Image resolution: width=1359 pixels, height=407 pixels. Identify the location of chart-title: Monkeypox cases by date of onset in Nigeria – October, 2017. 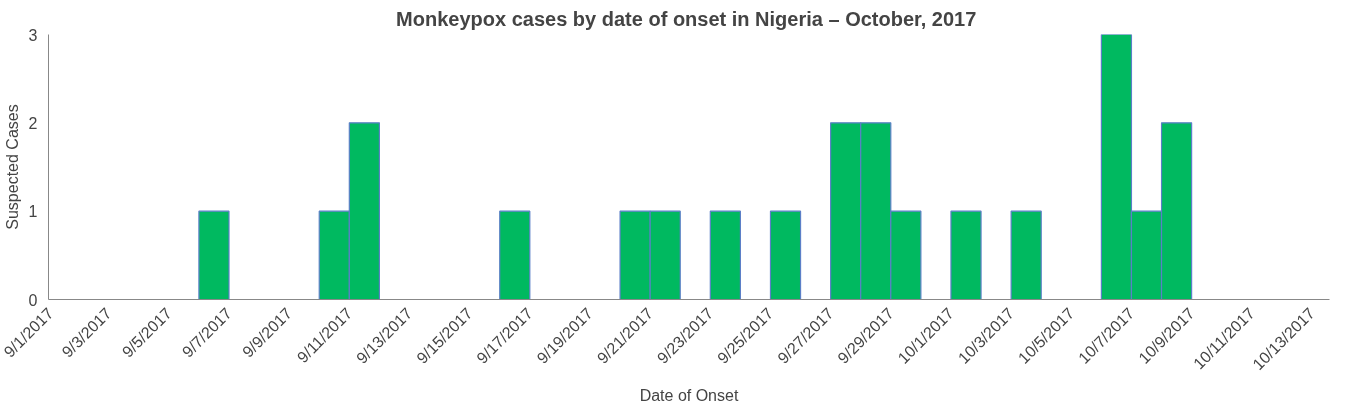
(686, 18).